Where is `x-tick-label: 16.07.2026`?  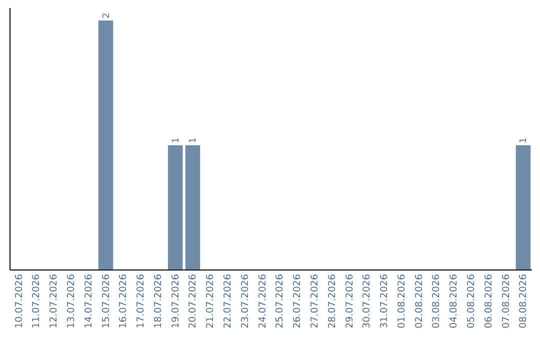
x-tick-label: 16.07.2026 is located at coordinates (124, 301).